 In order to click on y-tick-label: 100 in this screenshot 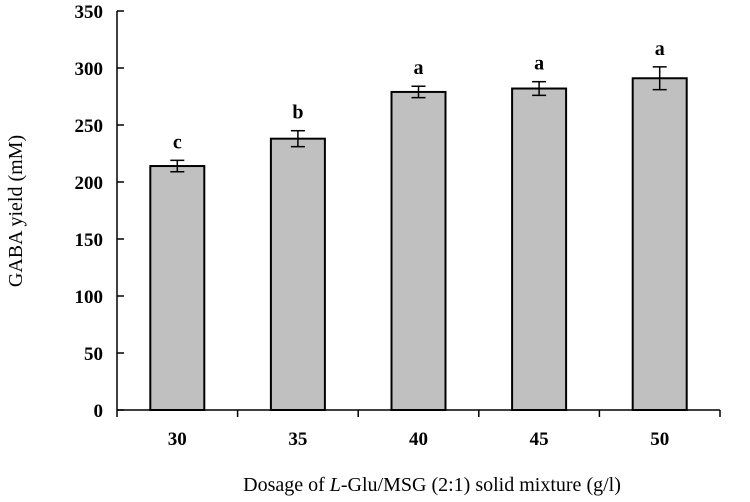, I will do `click(89, 297)`.